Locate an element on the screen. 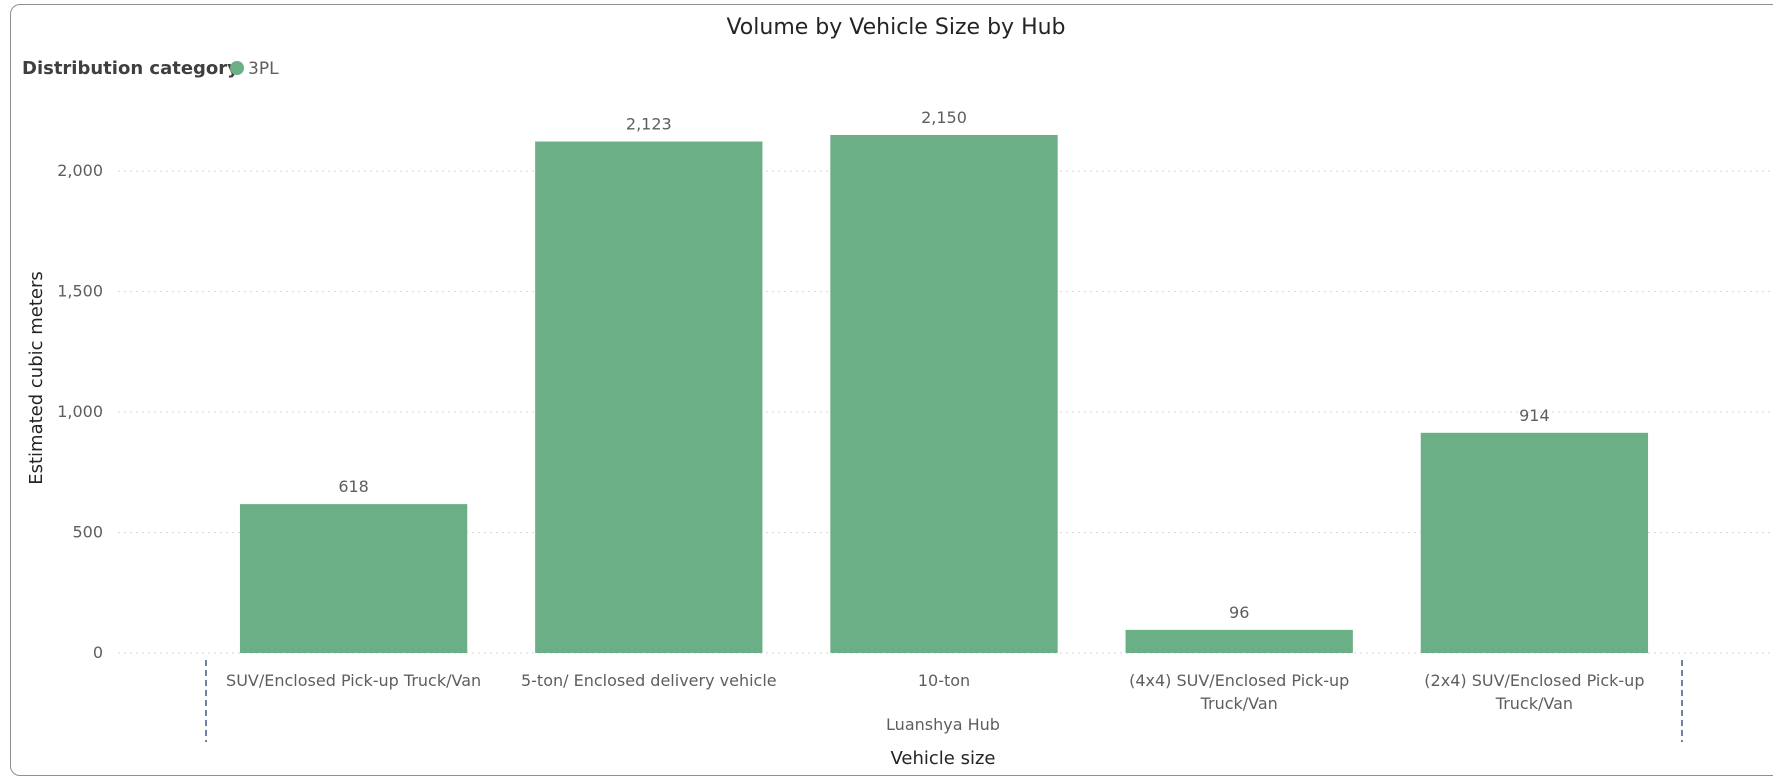 Image resolution: width=1773 pixels, height=780 pixels. legend-title: Distribution category is located at coordinates (130, 68).